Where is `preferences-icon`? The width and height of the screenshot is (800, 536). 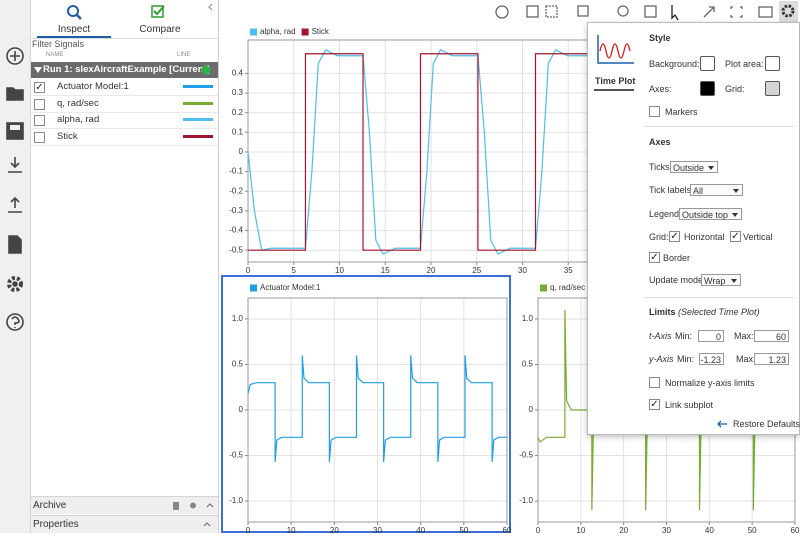 preferences-icon is located at coordinates (15, 284).